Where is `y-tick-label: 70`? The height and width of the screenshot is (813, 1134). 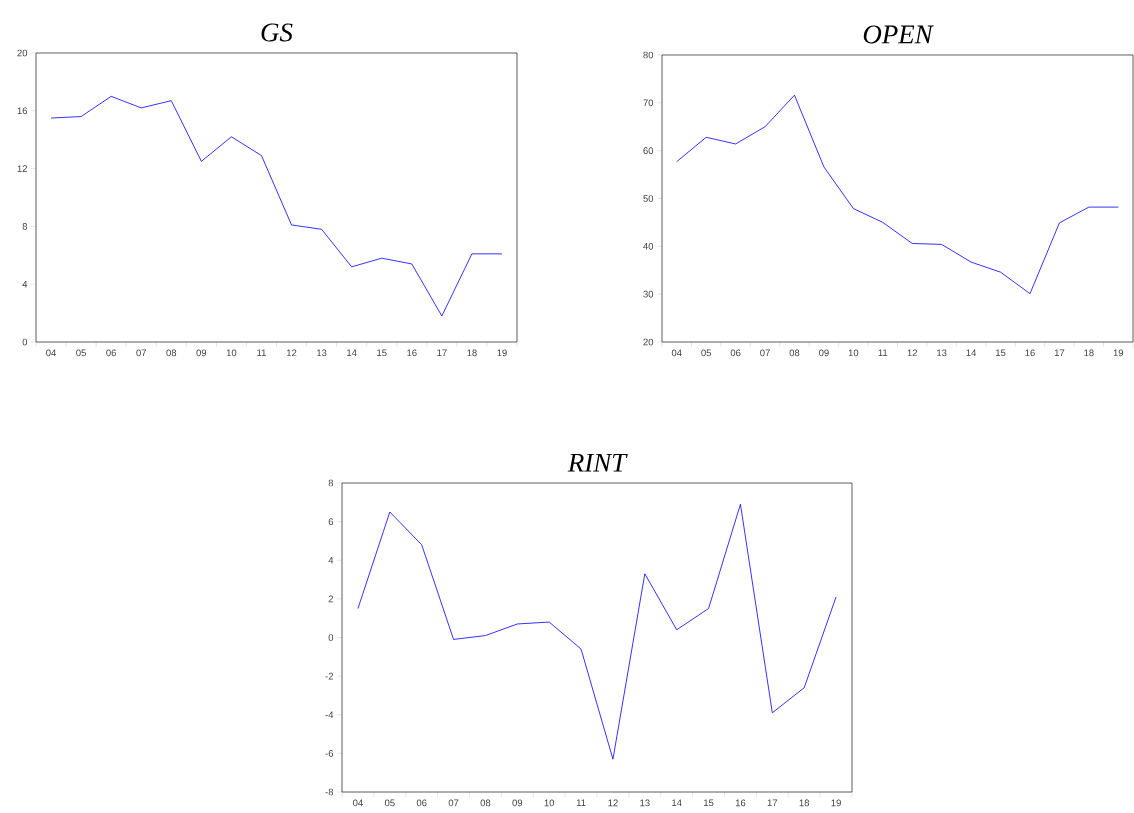 y-tick-label: 70 is located at coordinates (648, 103).